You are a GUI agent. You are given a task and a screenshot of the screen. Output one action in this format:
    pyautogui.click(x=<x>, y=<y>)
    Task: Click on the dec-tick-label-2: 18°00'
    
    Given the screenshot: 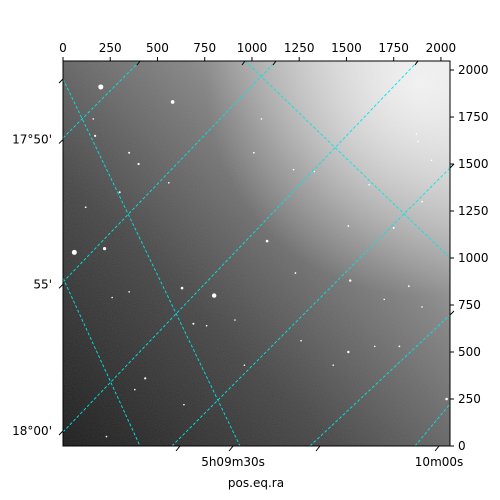 What is the action you would take?
    pyautogui.click(x=32, y=431)
    